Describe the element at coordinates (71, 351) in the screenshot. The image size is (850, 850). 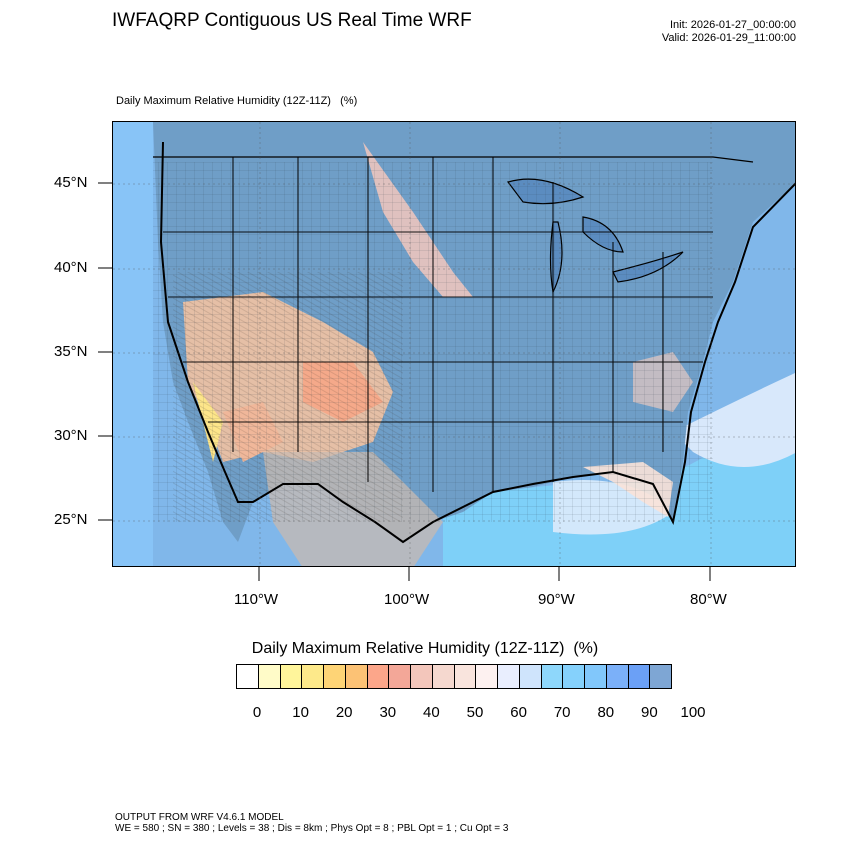
I see `lat-label-35n: 35°N` at that location.